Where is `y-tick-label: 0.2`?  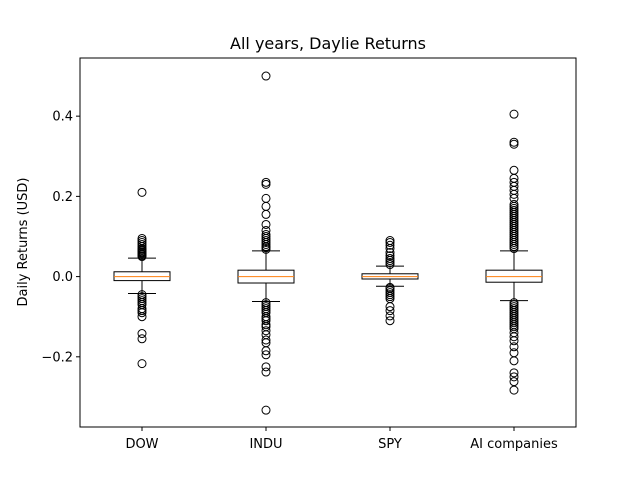 y-tick-label: 0.2 is located at coordinates (62, 197).